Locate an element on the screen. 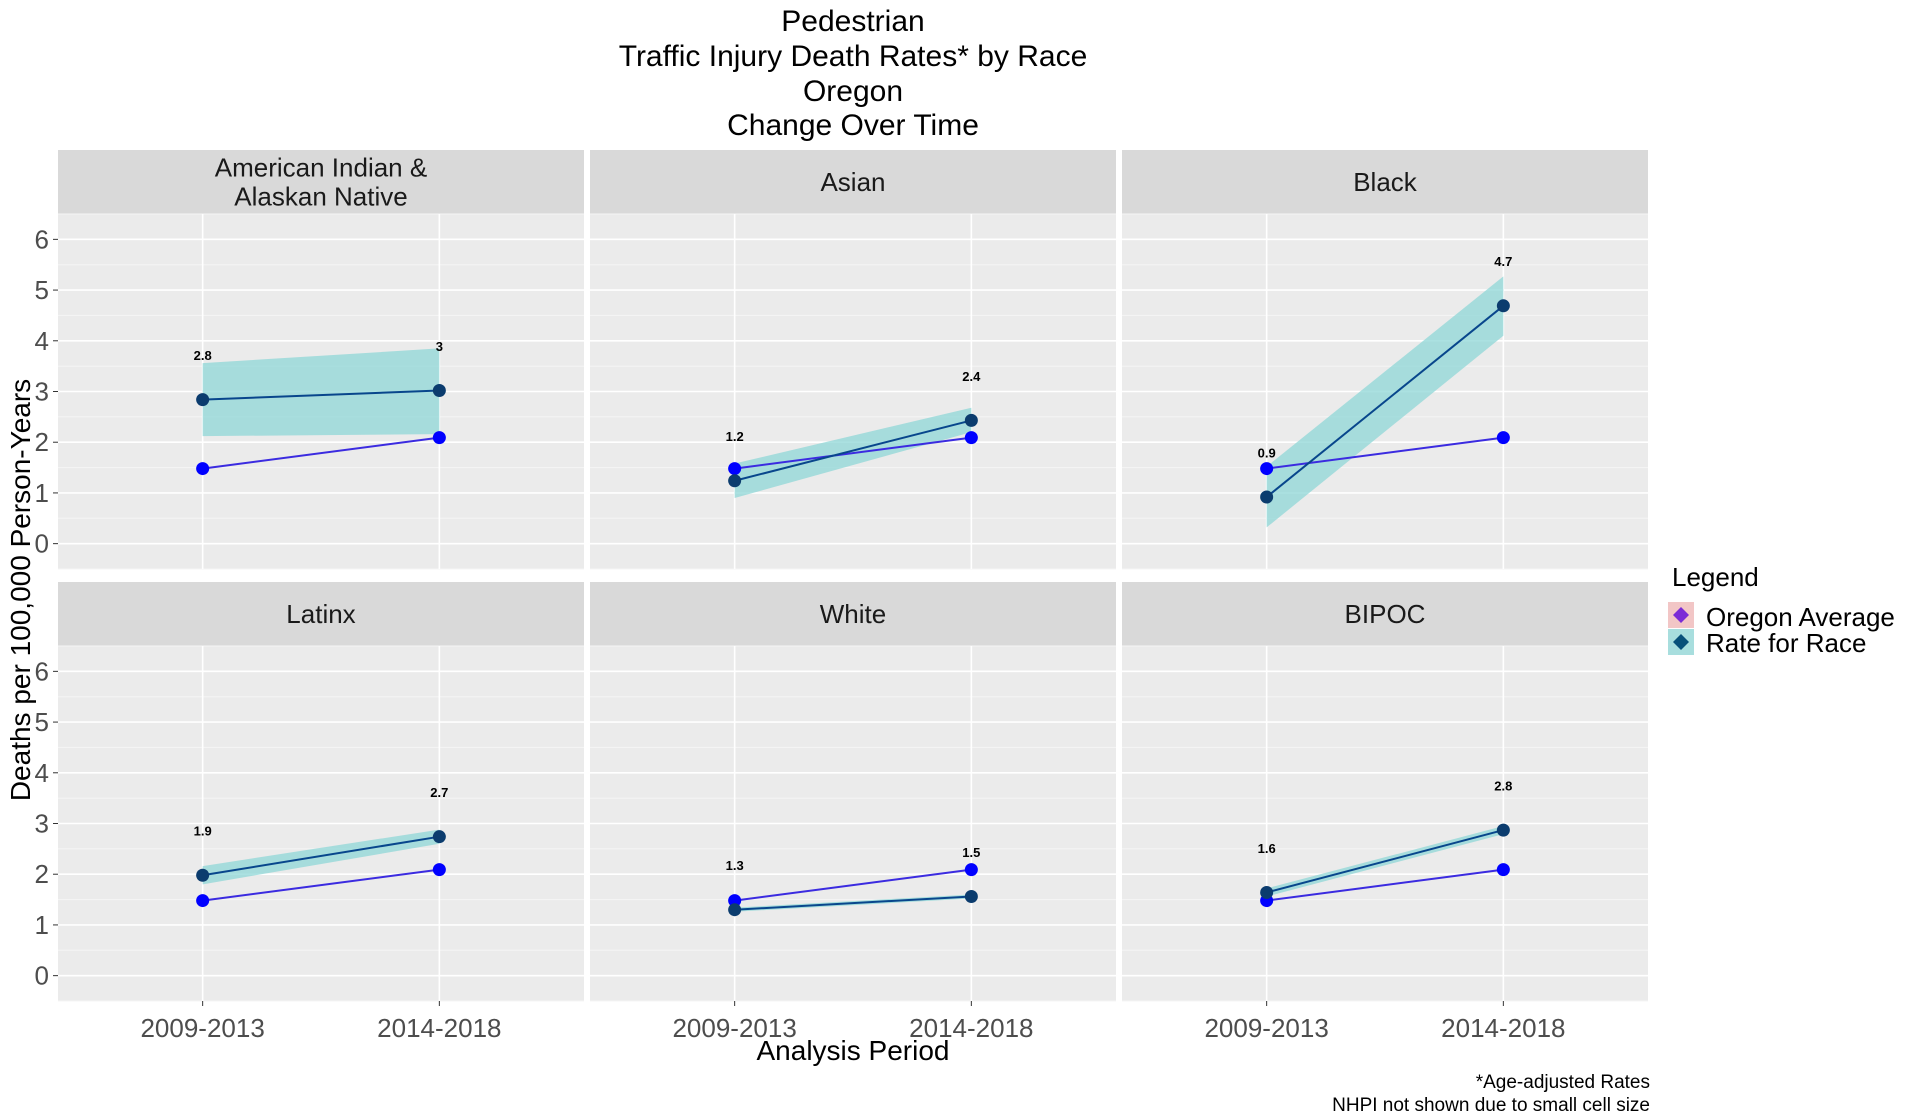 This screenshot has height=1117, width=1920. panel-5: BIPOC 1.6 2.8 2009-2013 2014-2018 is located at coordinates (1385, 812).